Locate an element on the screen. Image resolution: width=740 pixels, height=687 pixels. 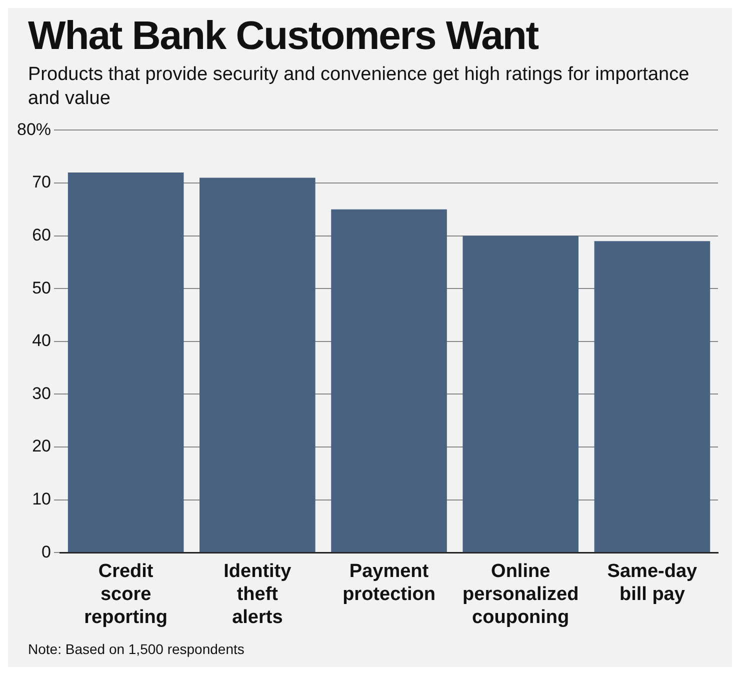
y-tick-label: 50 is located at coordinates (42, 287).